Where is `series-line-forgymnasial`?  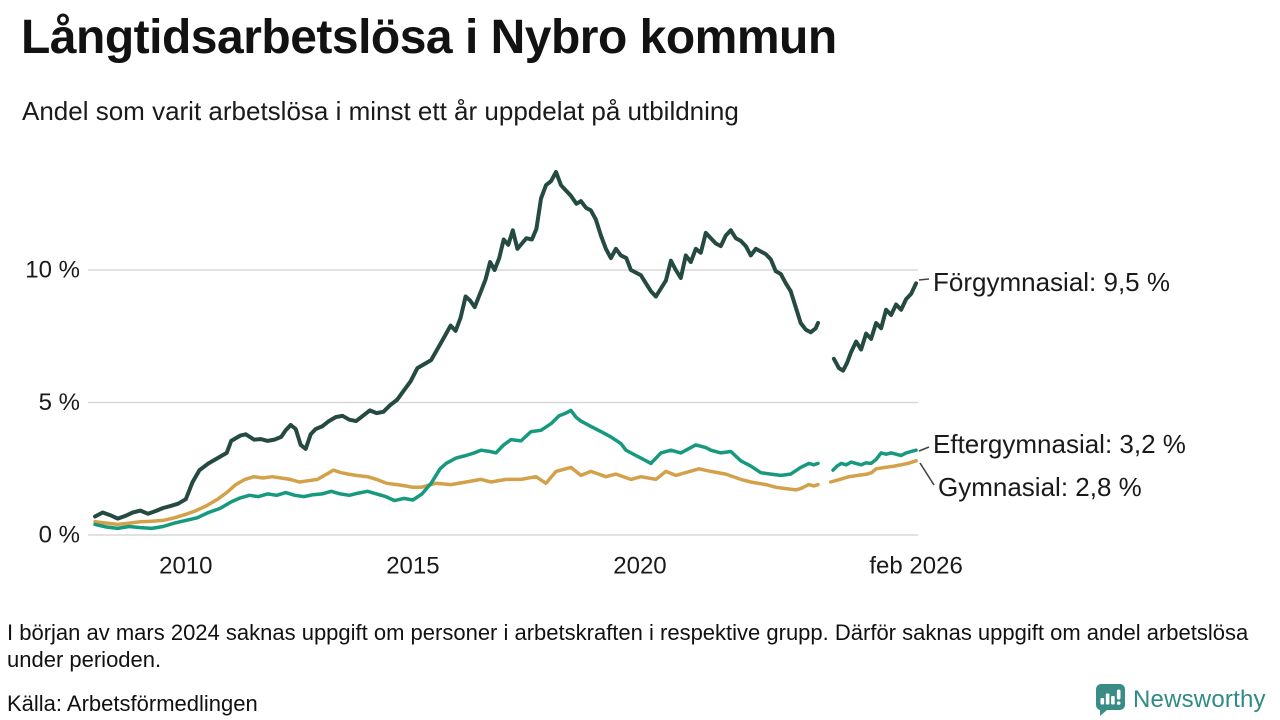 series-line-forgymnasial is located at coordinates (875, 327).